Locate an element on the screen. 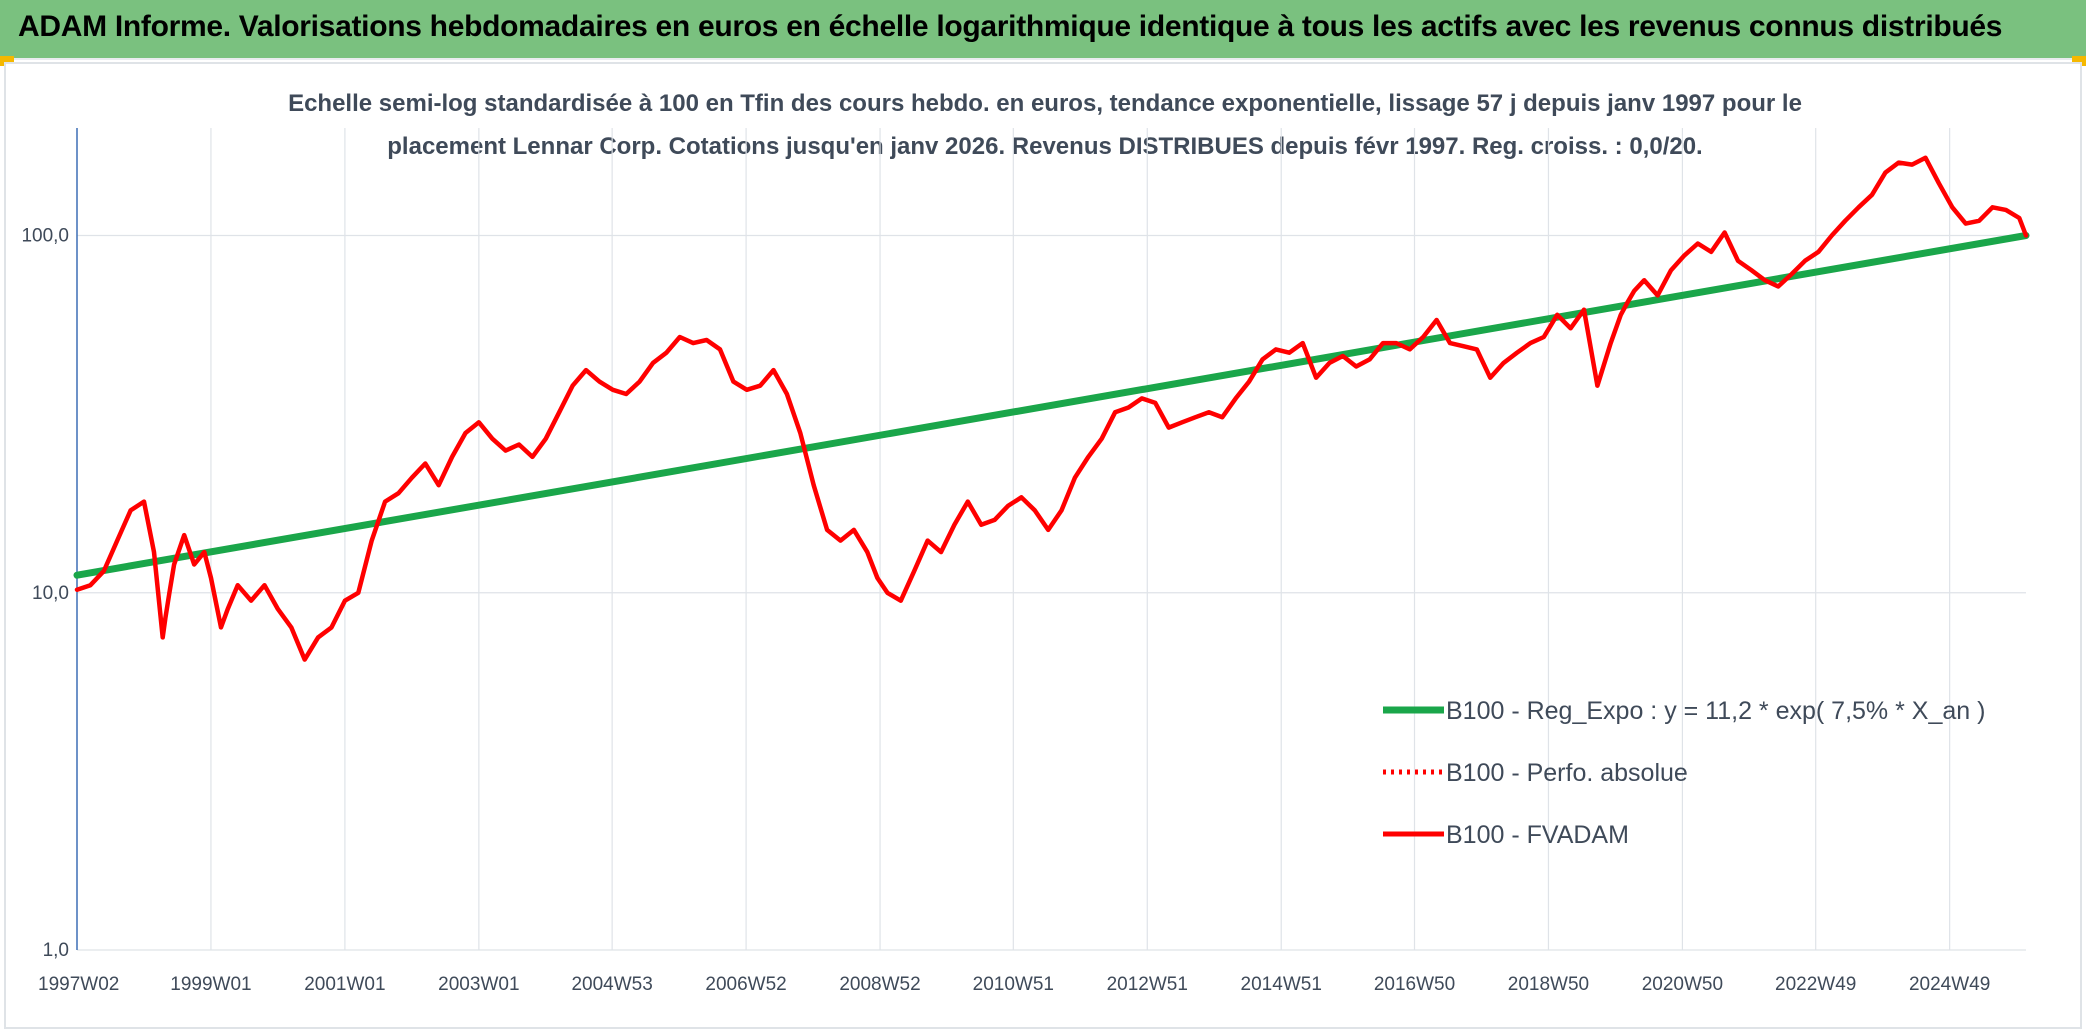 The width and height of the screenshot is (2086, 1033). x-tick-label: 2003W01 is located at coordinates (478, 984).